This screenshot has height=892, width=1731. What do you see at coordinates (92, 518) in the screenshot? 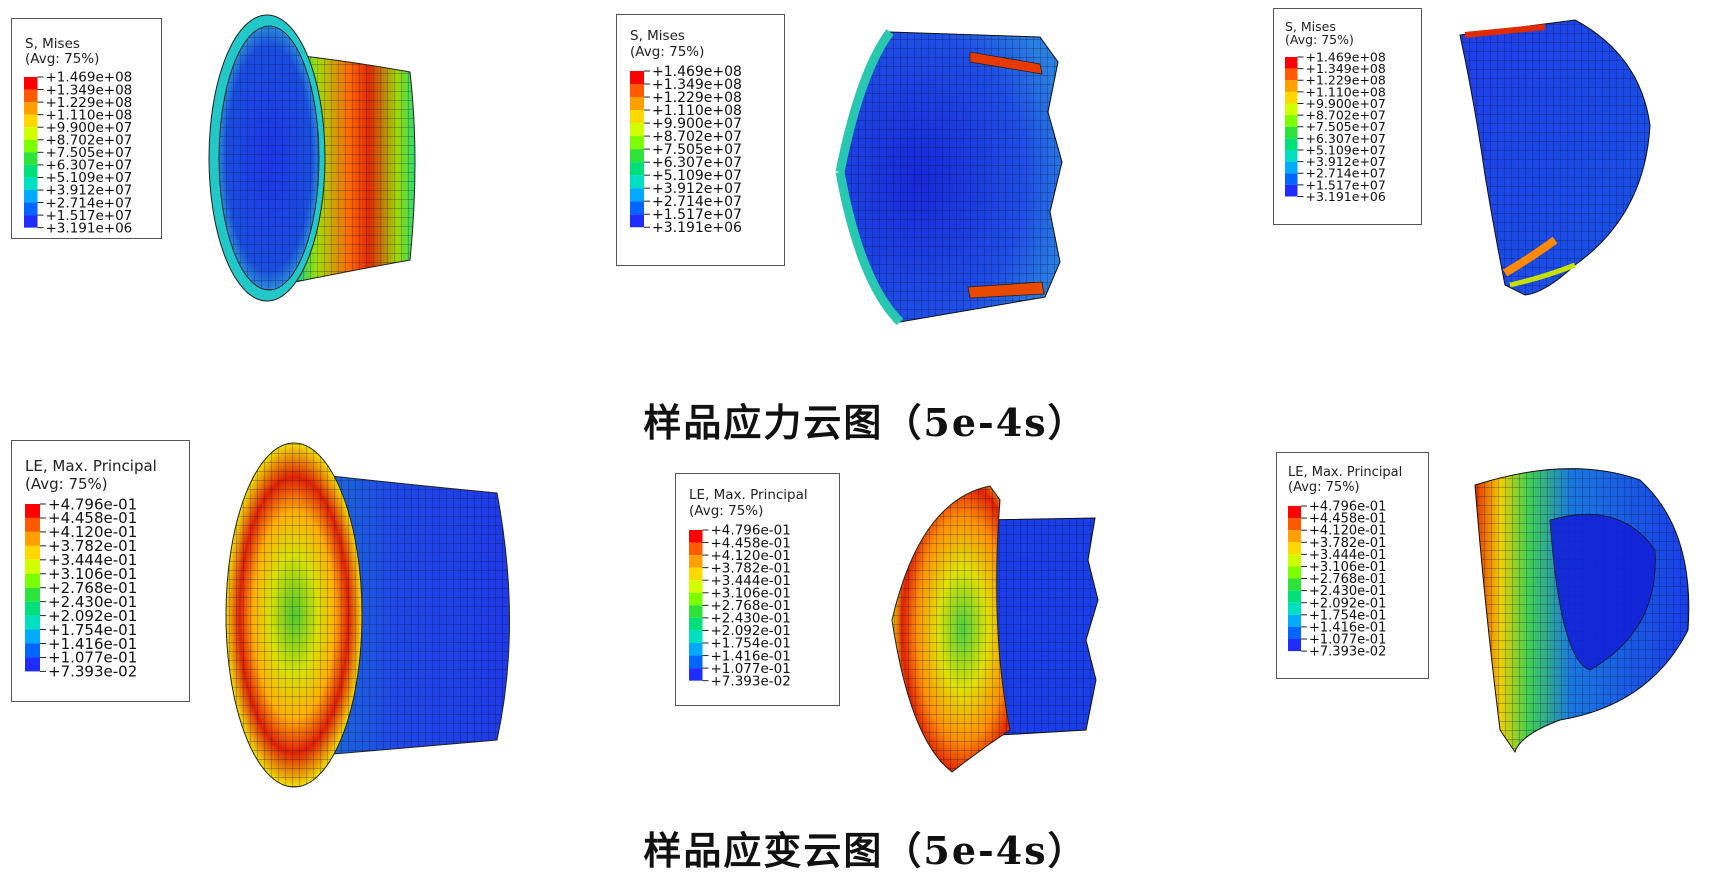
I see `legend-value-label: +4.458e-01` at bounding box center [92, 518].